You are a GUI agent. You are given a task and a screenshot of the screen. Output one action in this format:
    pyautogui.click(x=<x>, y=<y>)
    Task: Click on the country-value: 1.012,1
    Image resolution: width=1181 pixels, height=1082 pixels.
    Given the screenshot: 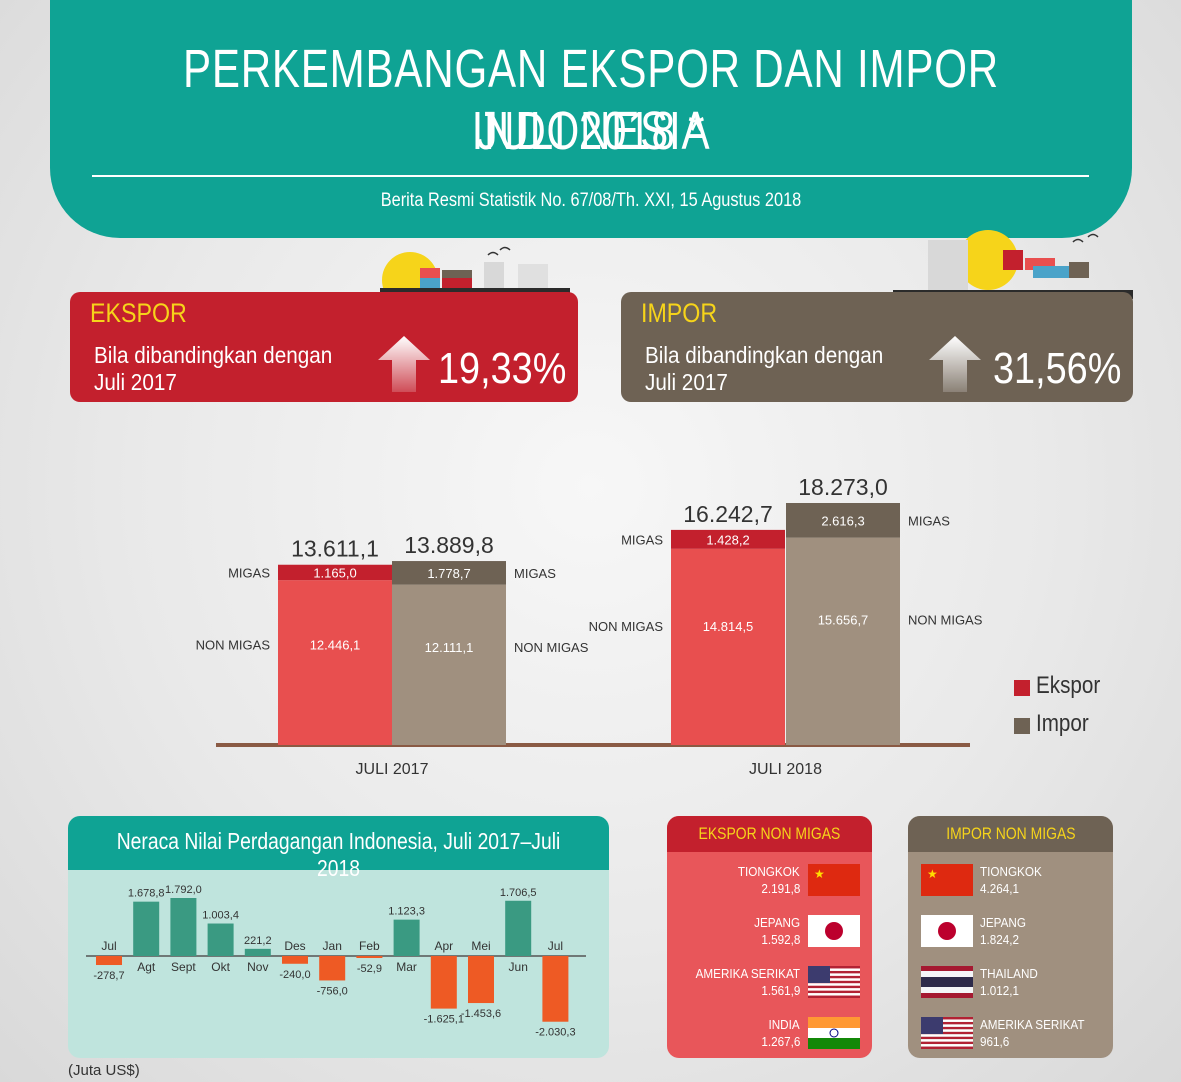 What is the action you would take?
    pyautogui.click(x=1000, y=990)
    